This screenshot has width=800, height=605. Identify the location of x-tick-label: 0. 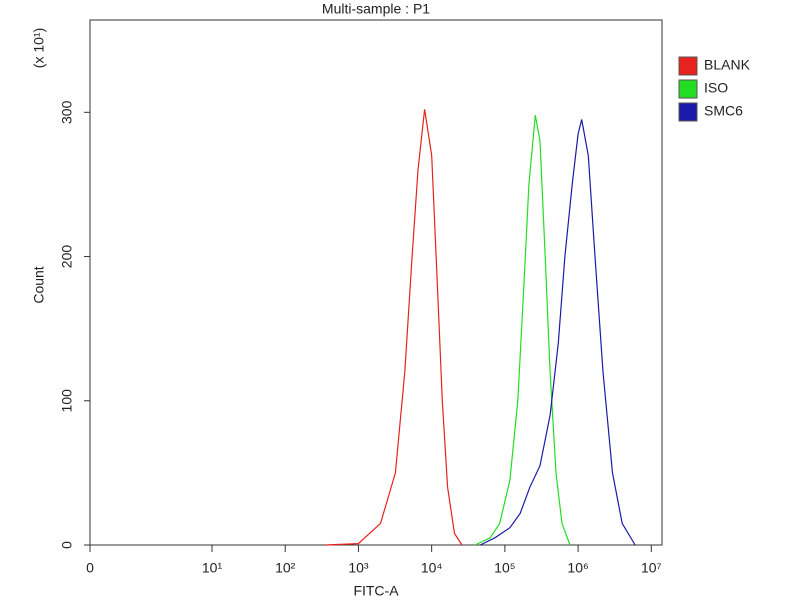
(90, 568).